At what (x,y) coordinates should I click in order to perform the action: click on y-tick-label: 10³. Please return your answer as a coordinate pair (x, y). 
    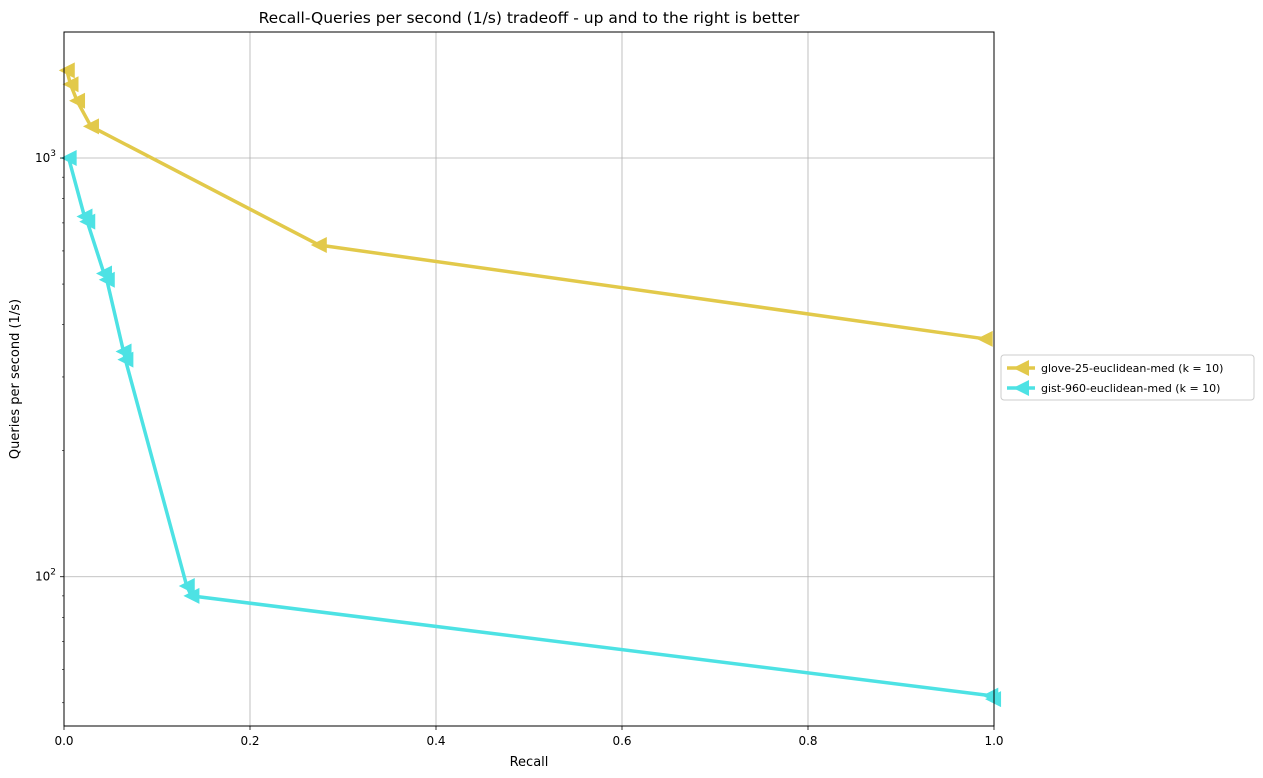
    Looking at the image, I should click on (45, 157).